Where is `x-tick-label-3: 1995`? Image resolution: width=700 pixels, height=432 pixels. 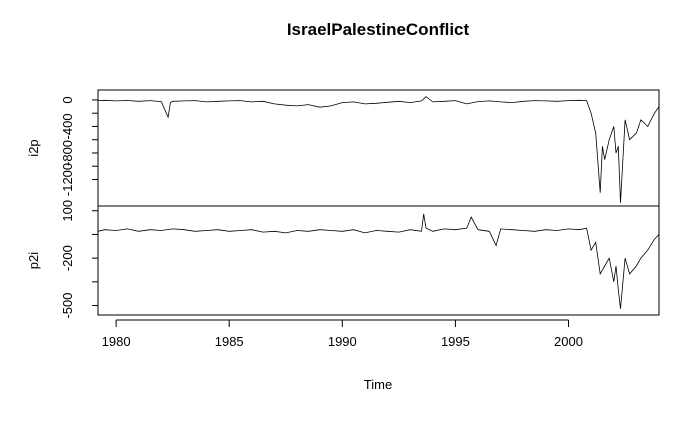 x-tick-label-3: 1995 is located at coordinates (455, 341).